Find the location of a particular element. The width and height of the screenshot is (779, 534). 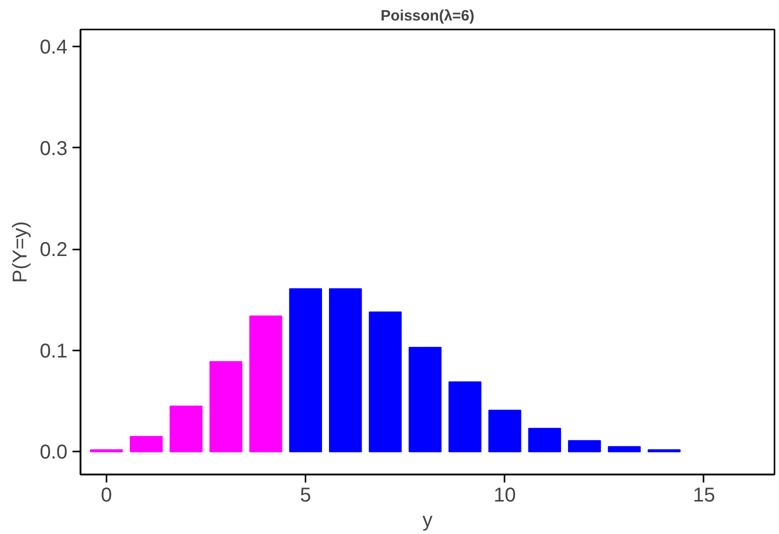

x-tick-label: 15 is located at coordinates (704, 495).